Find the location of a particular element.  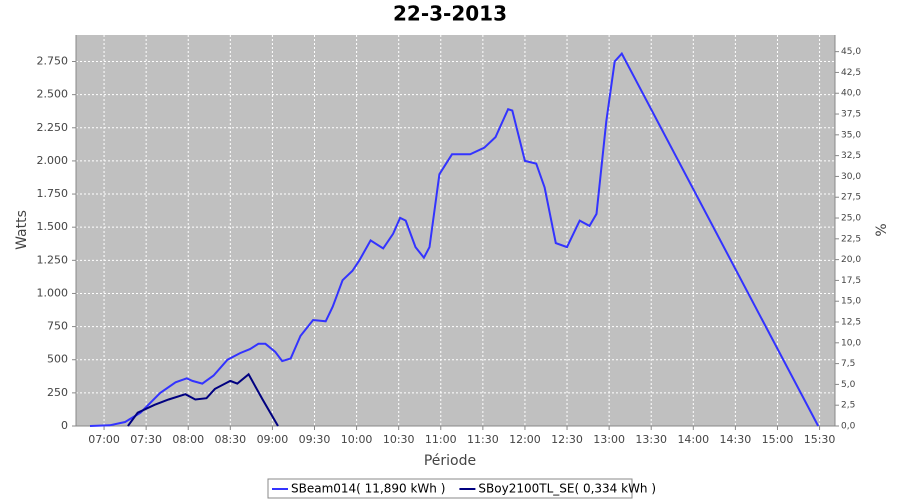

y2-tick-label: 27,5 is located at coordinates (851, 198).